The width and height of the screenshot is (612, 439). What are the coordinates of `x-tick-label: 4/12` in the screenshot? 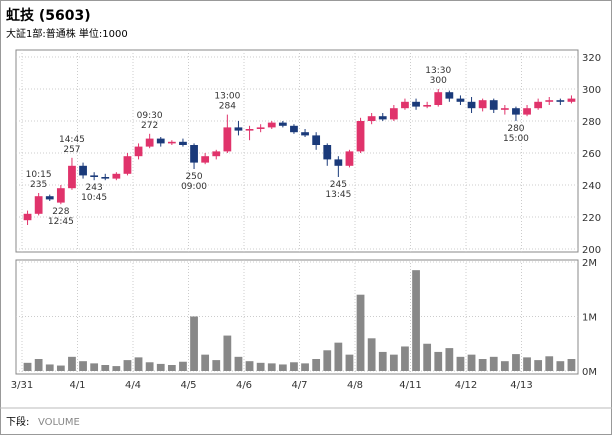 It's located at (466, 385).